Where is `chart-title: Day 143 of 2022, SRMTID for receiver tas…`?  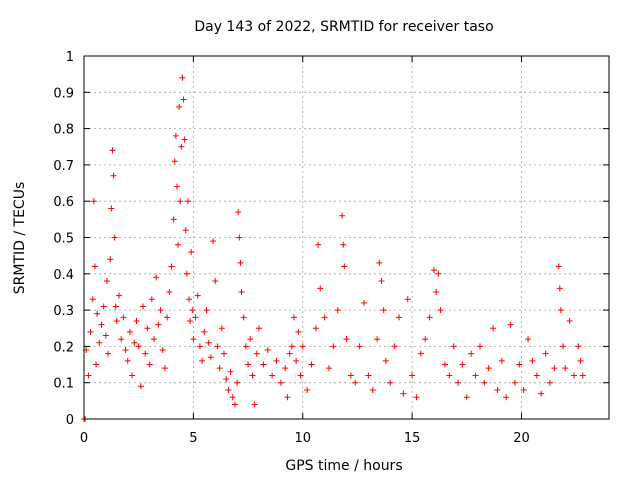 chart-title: Day 143 of 2022, SRMTID for receiver tas… is located at coordinates (343, 27).